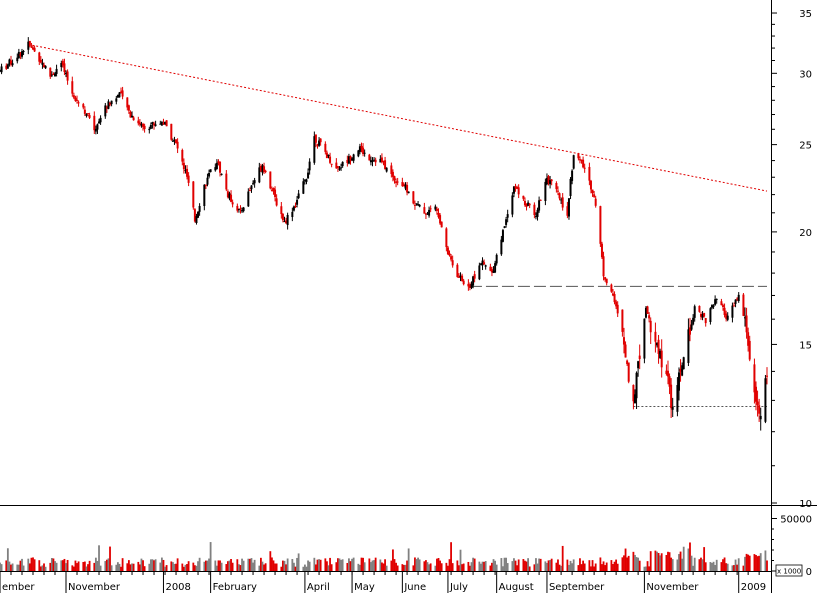 The image size is (817, 597). I want to click on time-tick-label: April, so click(318, 587).